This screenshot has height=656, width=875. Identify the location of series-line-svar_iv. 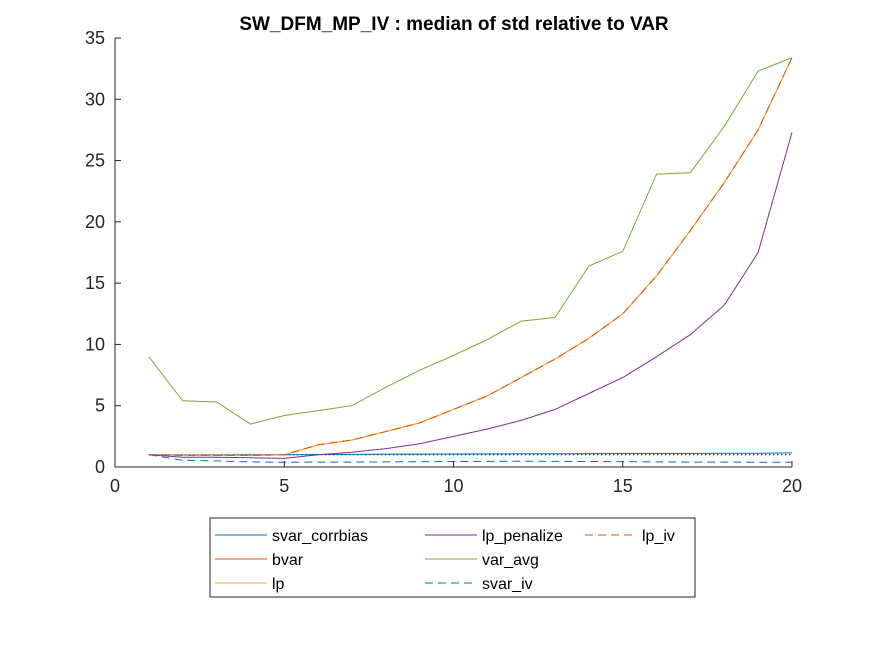
(470, 458).